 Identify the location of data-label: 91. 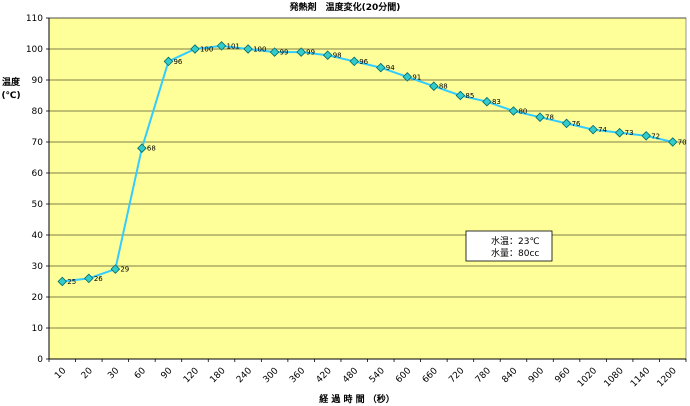
(416, 77).